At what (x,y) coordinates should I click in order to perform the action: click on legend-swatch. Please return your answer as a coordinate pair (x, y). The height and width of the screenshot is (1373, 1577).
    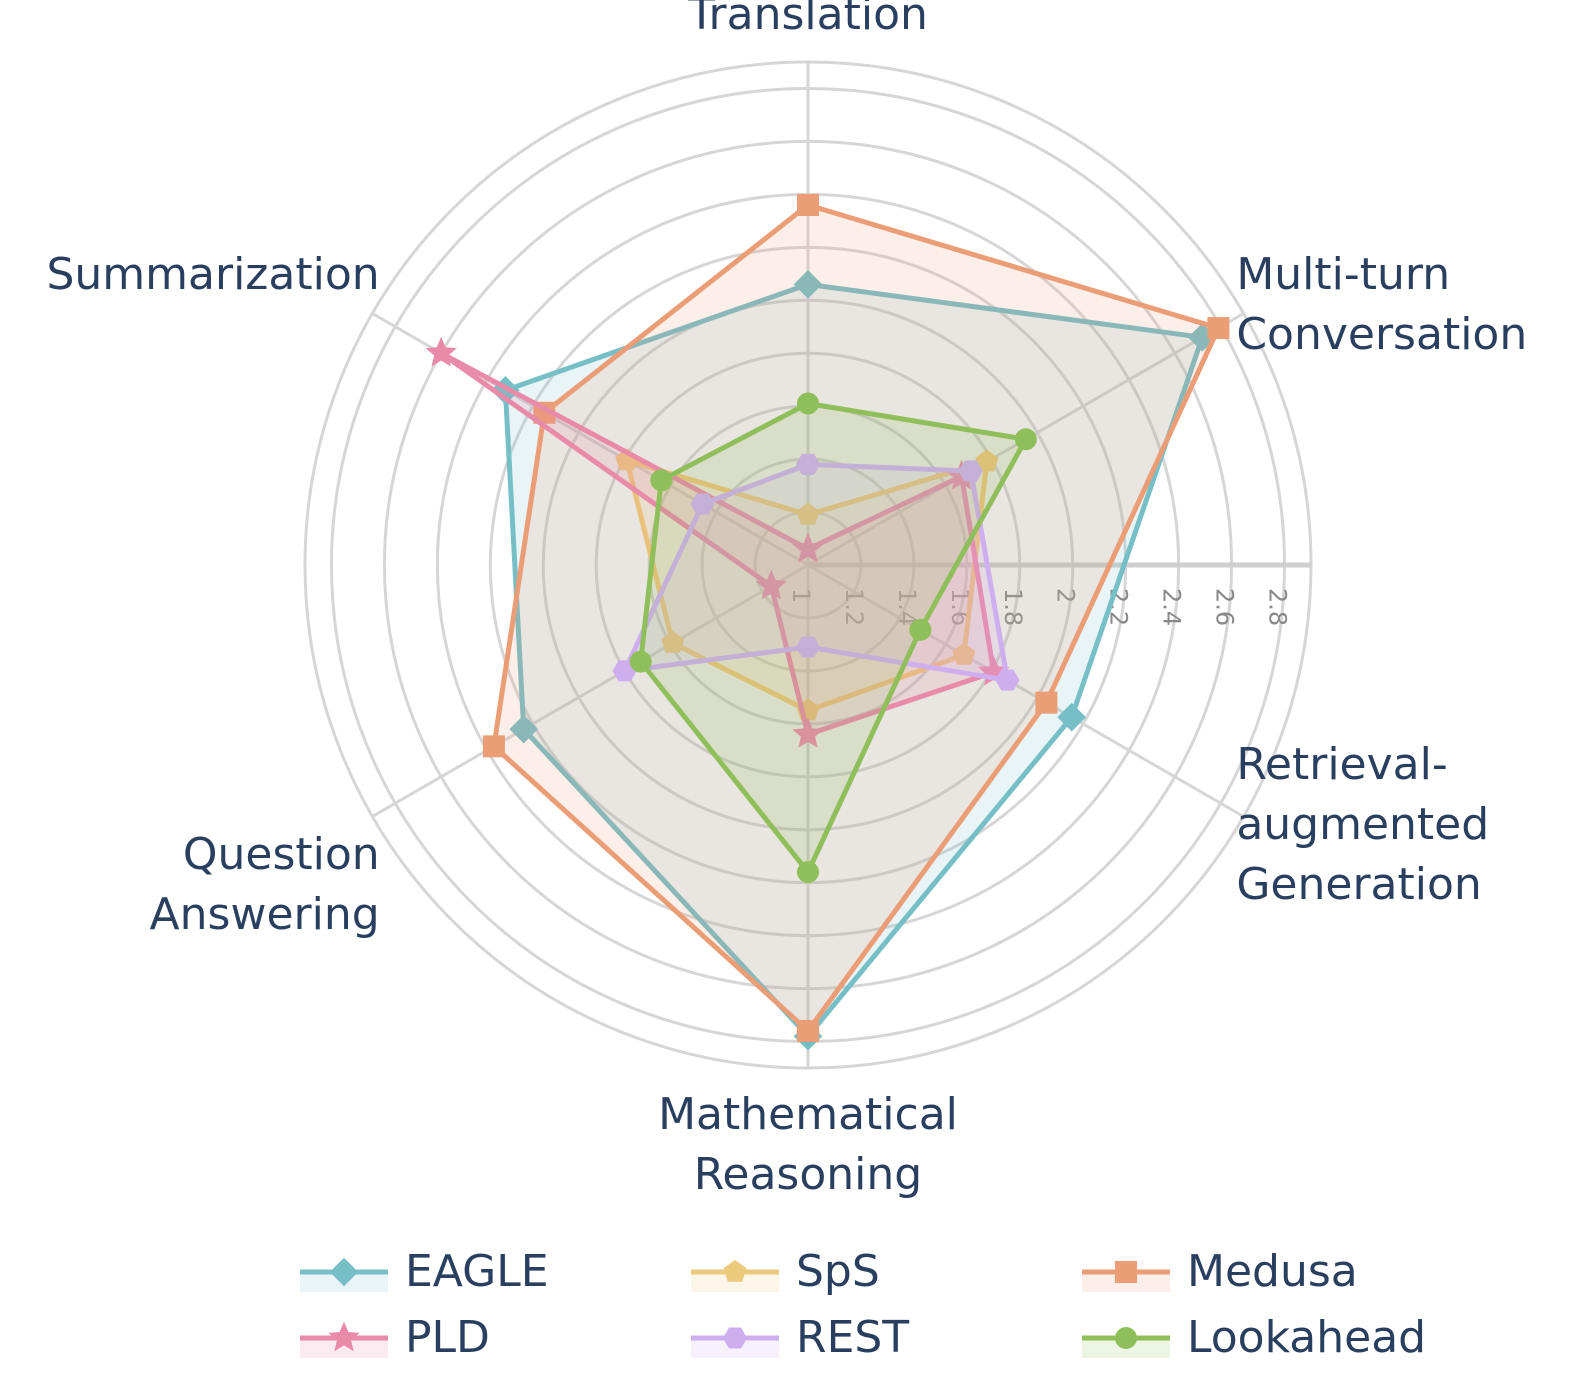
    Looking at the image, I should click on (344, 1347).